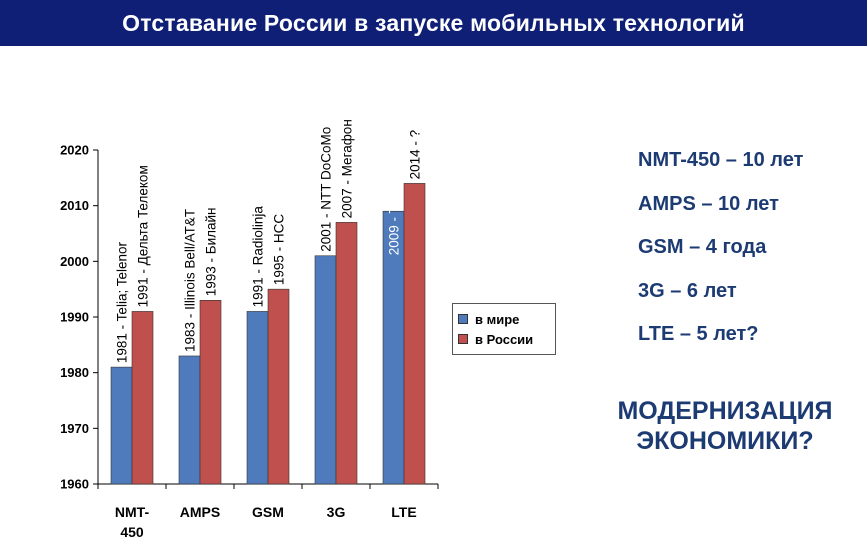 The image size is (867, 546). What do you see at coordinates (687, 290) in the screenshot?
I see `fact-3g: 3G – 6 лет` at bounding box center [687, 290].